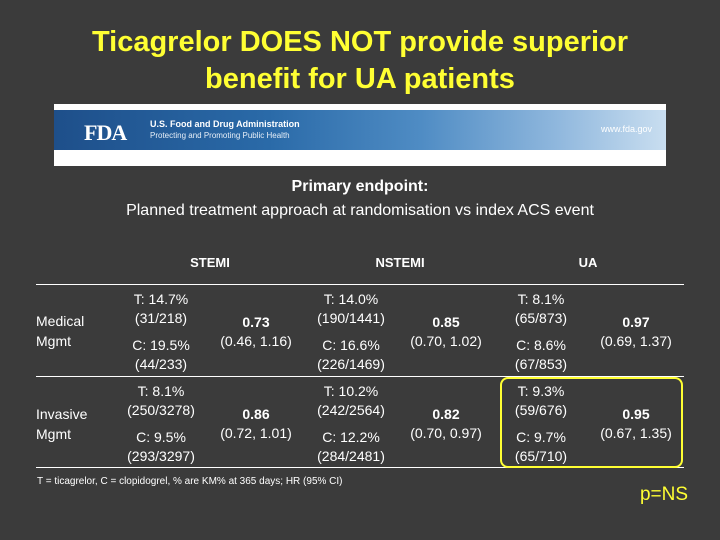 This screenshot has height=540, width=720. Describe the element at coordinates (62, 414) in the screenshot. I see `row-label-line-1: Invasive` at that location.